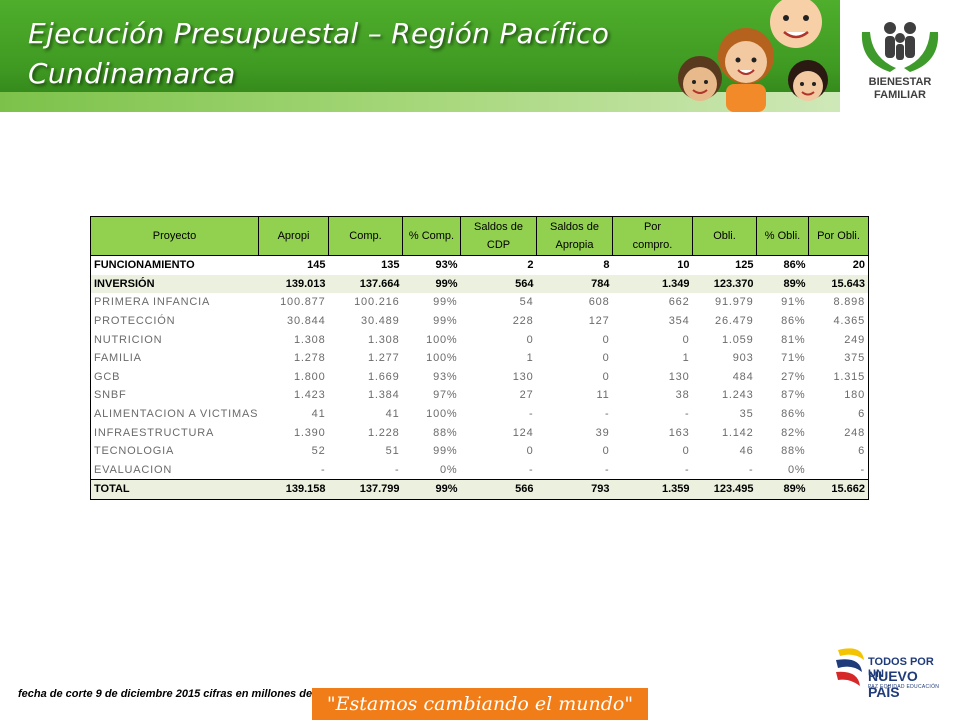  Describe the element at coordinates (132, 73) in the screenshot. I see `title-line-2: Cundinamarca` at that location.